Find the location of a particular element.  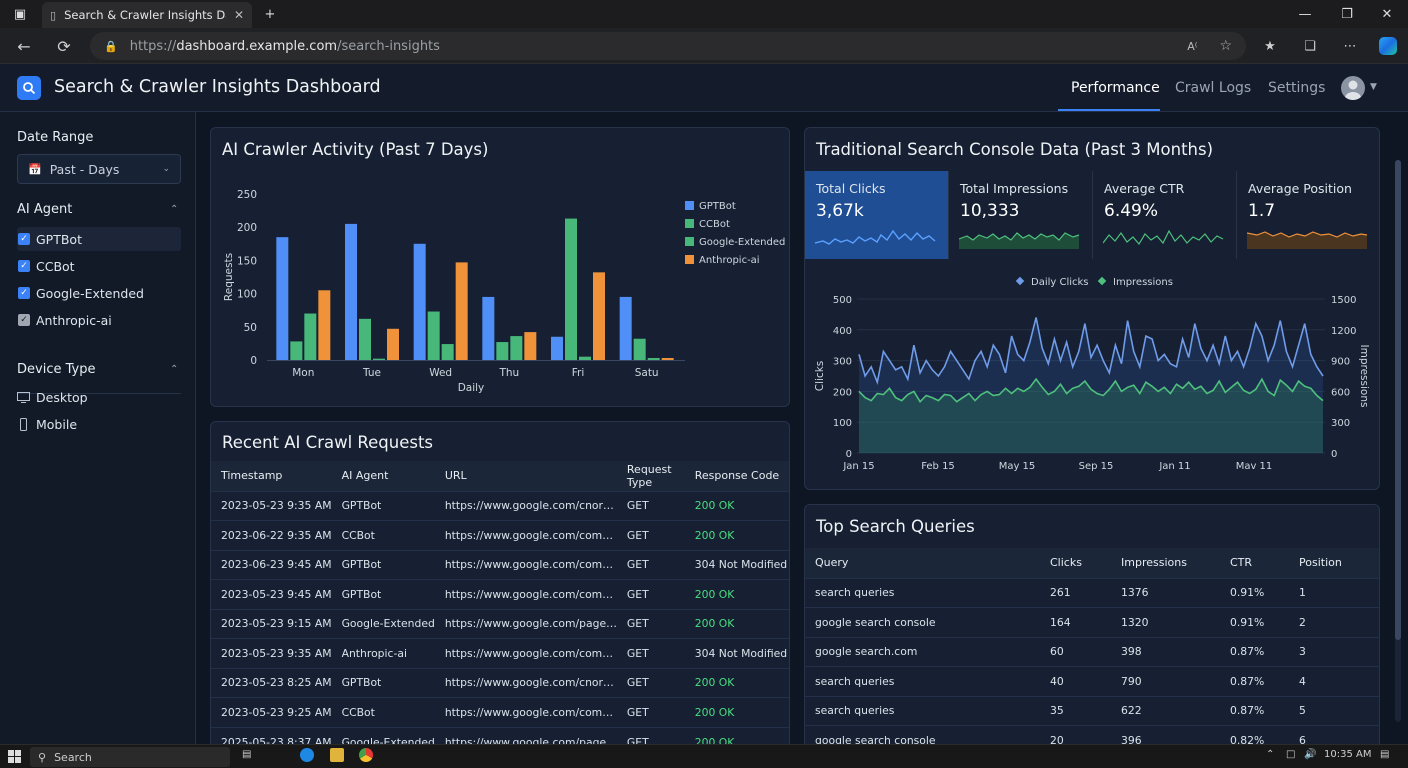

stat-total-impressions: Total Impressions 10,333 is located at coordinates (1021, 215).